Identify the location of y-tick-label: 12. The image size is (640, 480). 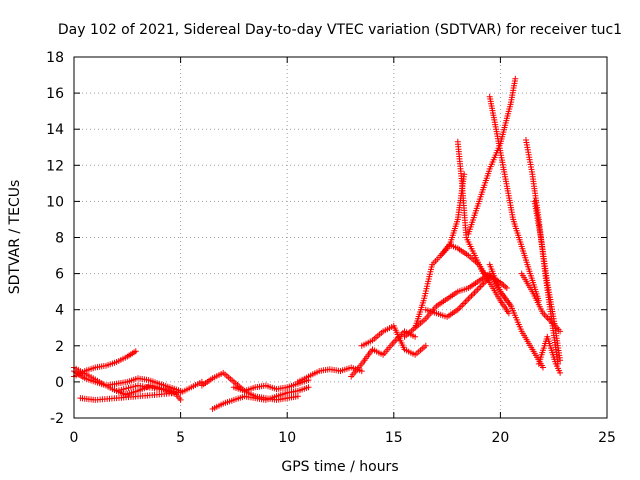
(55, 166).